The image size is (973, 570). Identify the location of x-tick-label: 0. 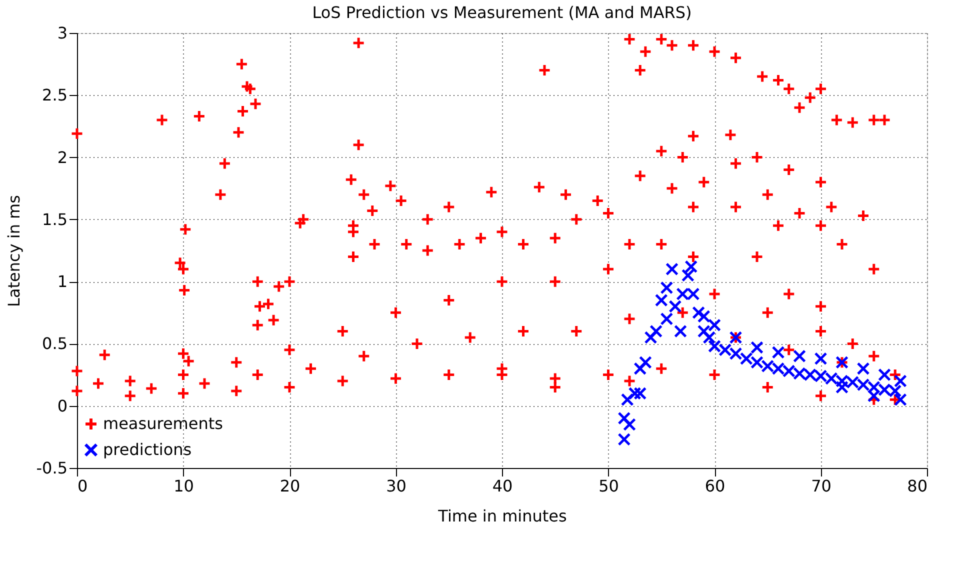
(83, 486).